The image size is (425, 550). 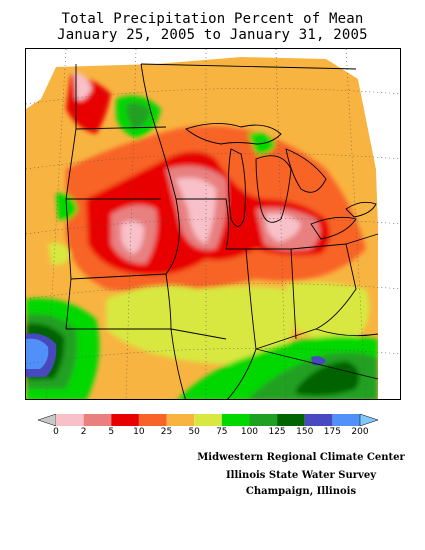 What do you see at coordinates (328, 311) in the screenshot?
I see `region-yellow-green-east` at bounding box center [328, 311].